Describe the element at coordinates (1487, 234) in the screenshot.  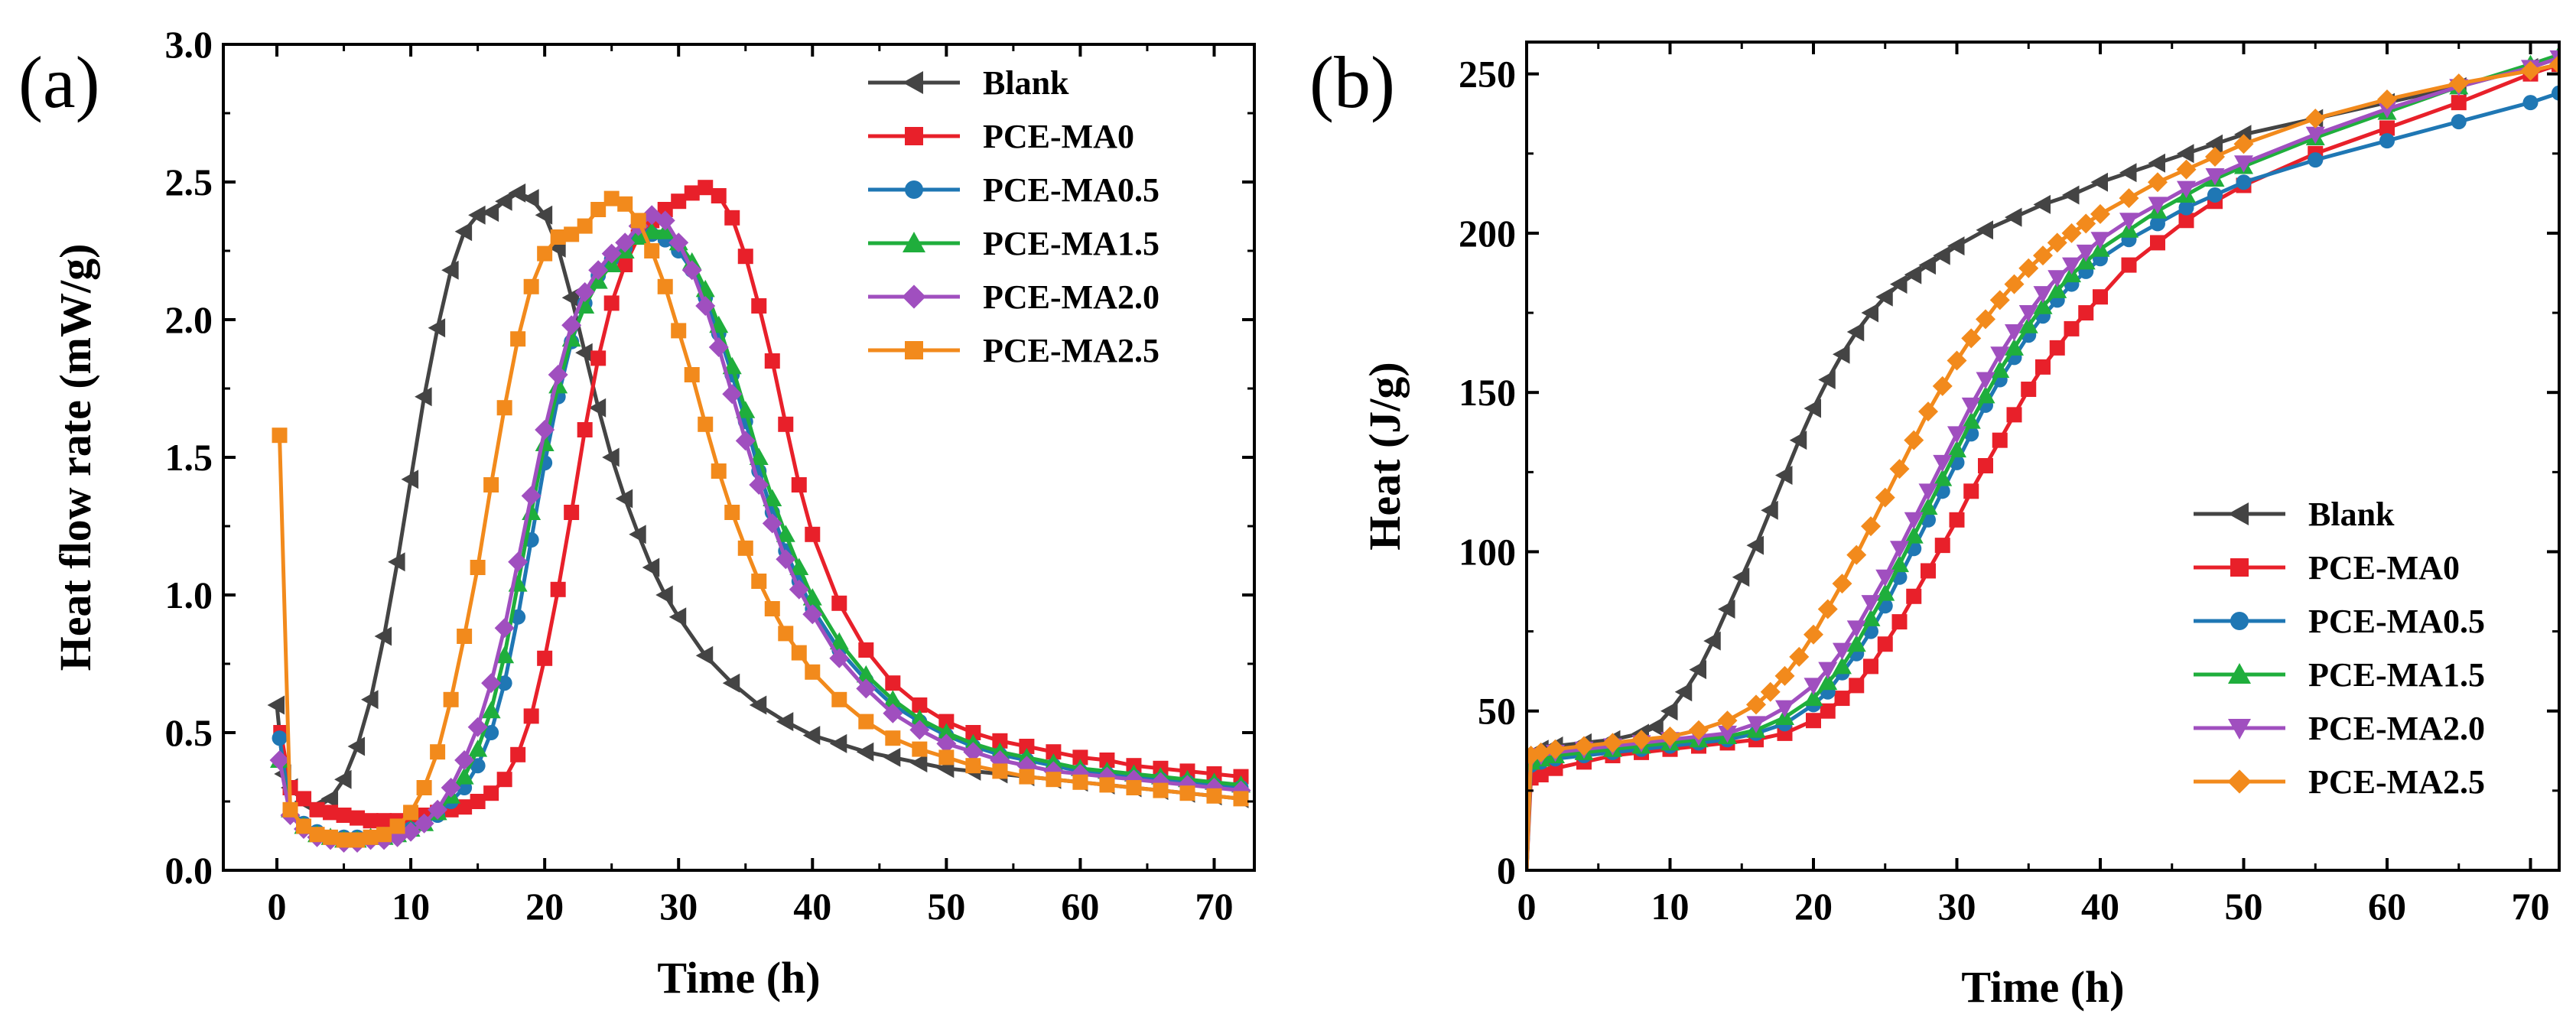
I see `y-tick-label: 200` at that location.